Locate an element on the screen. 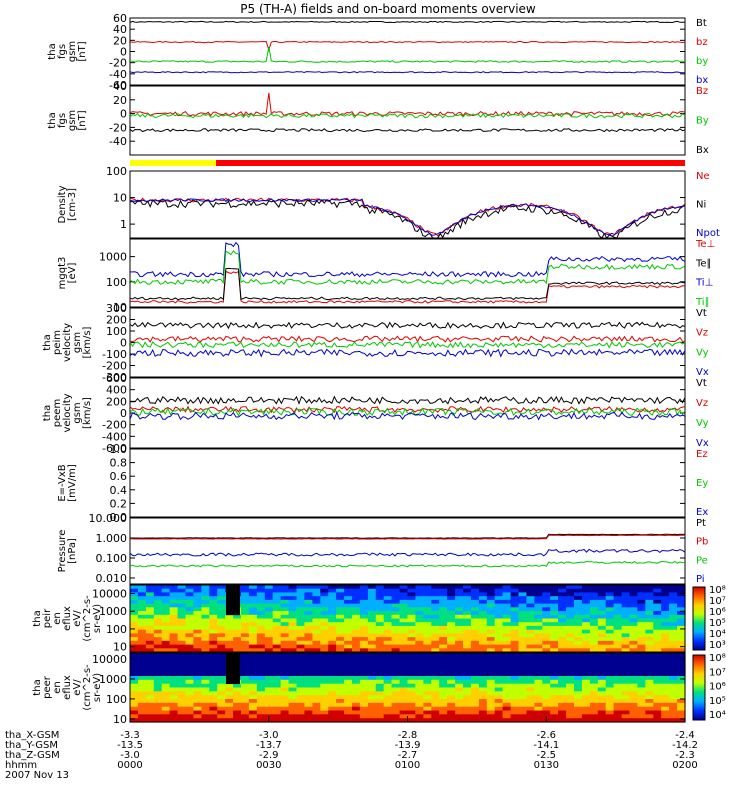 This screenshot has width=750, height=800. y-tick-label: -300 is located at coordinates (114, 377).